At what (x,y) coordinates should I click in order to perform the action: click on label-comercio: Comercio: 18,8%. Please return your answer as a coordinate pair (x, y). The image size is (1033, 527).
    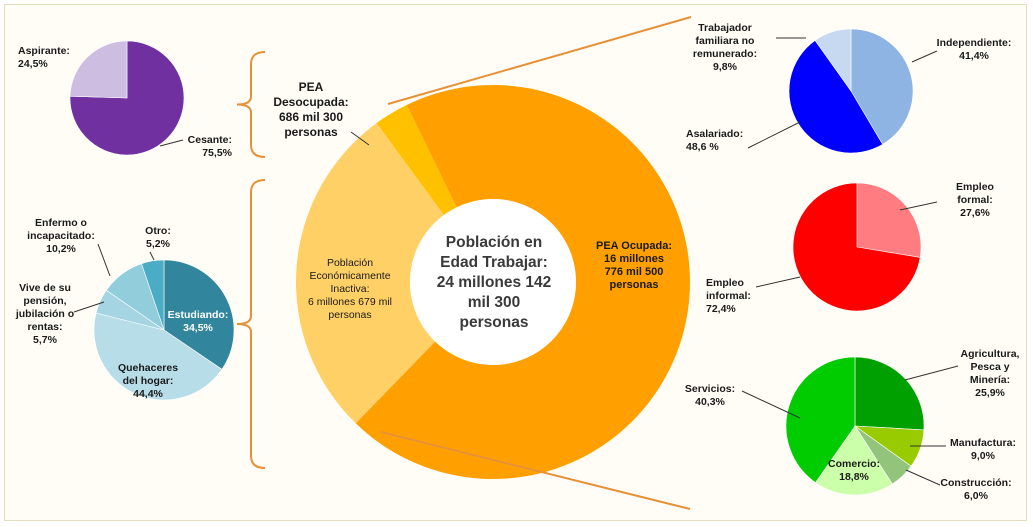
    Looking at the image, I should click on (854, 470).